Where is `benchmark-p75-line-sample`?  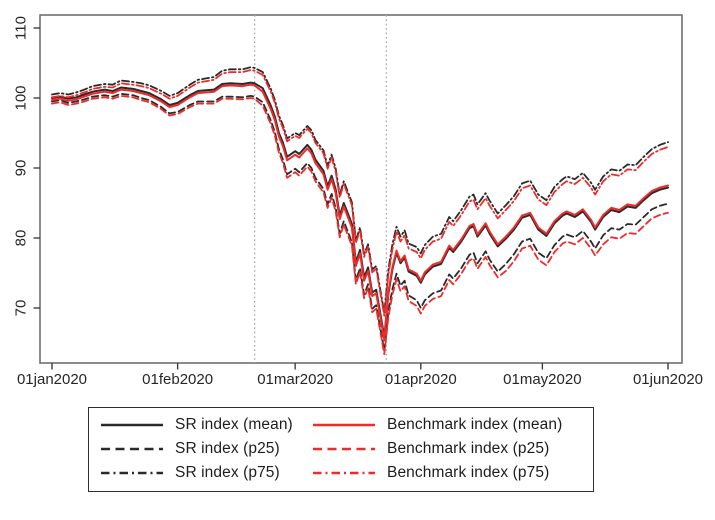
benchmark-p75-line-sample is located at coordinates (344, 473).